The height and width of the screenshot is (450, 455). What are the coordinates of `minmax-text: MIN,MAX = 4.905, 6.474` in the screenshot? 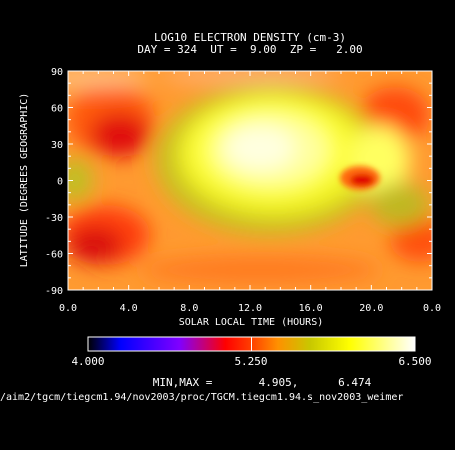 It's located at (262, 382).